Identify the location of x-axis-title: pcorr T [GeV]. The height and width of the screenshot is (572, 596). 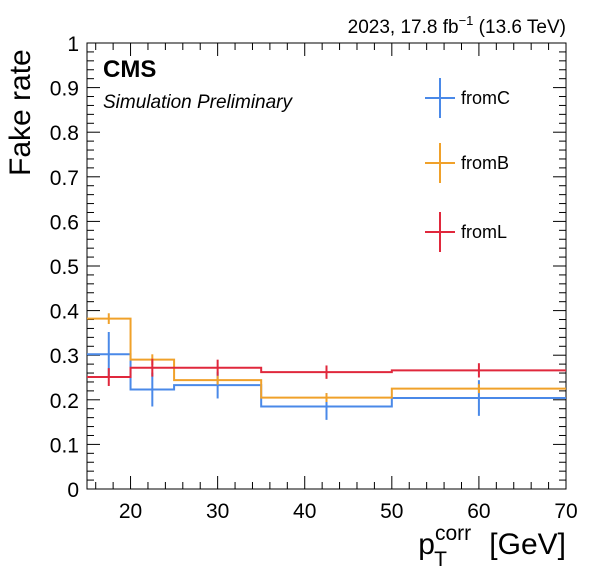
(492, 546).